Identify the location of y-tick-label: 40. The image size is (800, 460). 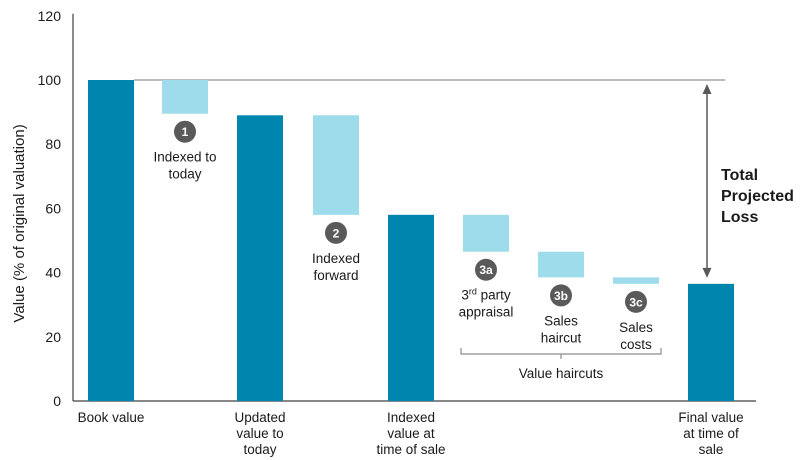
(53, 273).